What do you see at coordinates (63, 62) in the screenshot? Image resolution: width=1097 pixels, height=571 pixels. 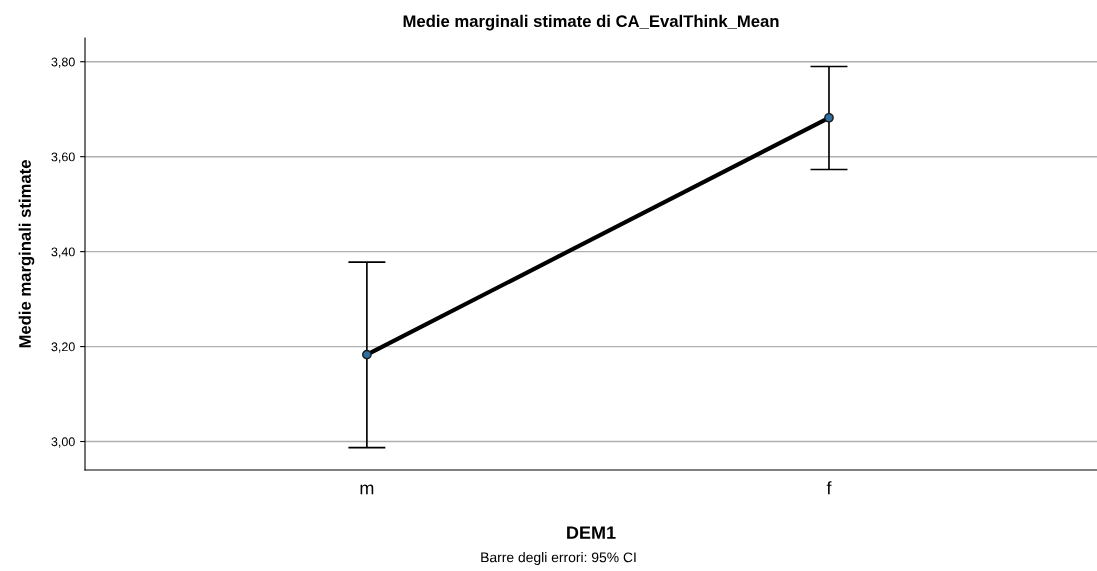 I see `y-tick-label: 3,80` at bounding box center [63, 62].